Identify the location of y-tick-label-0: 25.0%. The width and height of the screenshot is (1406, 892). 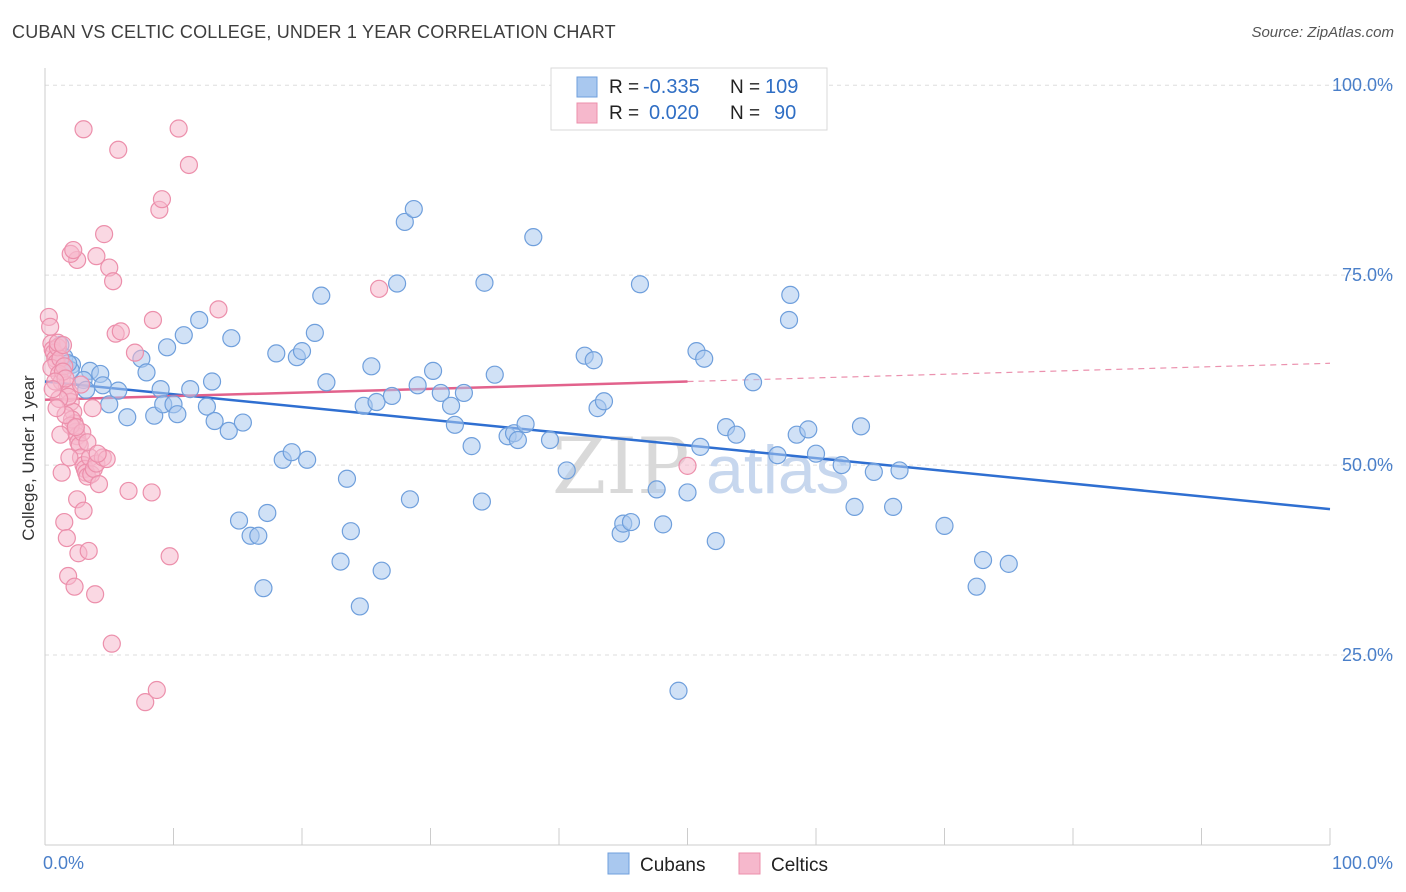
(1367, 655).